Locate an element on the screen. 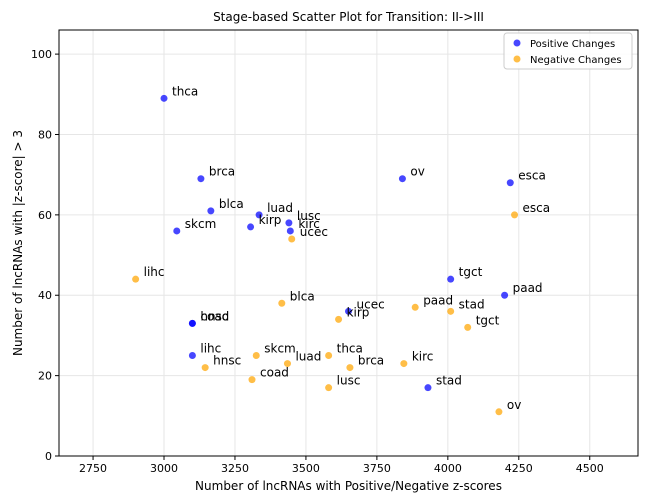 The width and height of the screenshot is (648, 504). point-positive-paad is located at coordinates (505, 295).